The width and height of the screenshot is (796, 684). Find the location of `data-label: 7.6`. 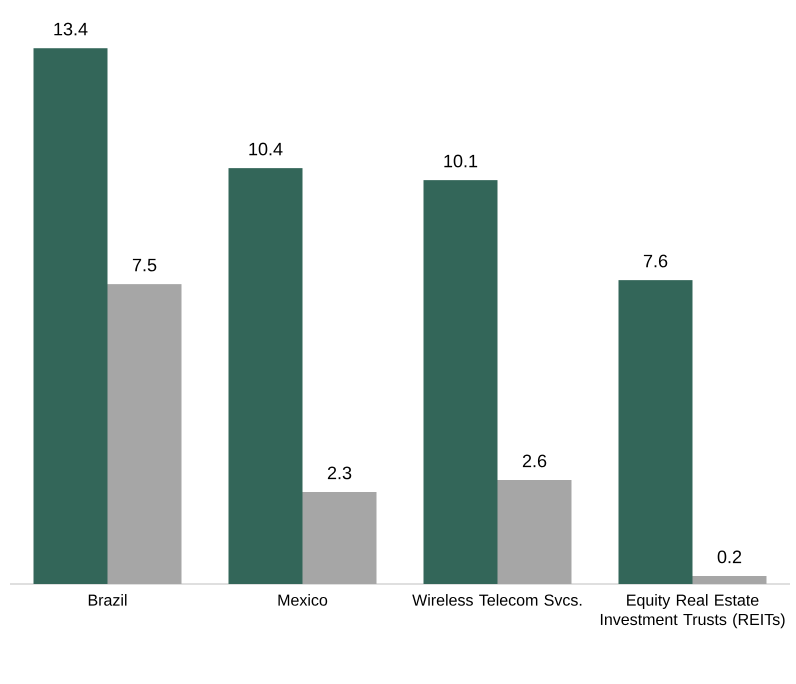

data-label: 7.6 is located at coordinates (656, 261).